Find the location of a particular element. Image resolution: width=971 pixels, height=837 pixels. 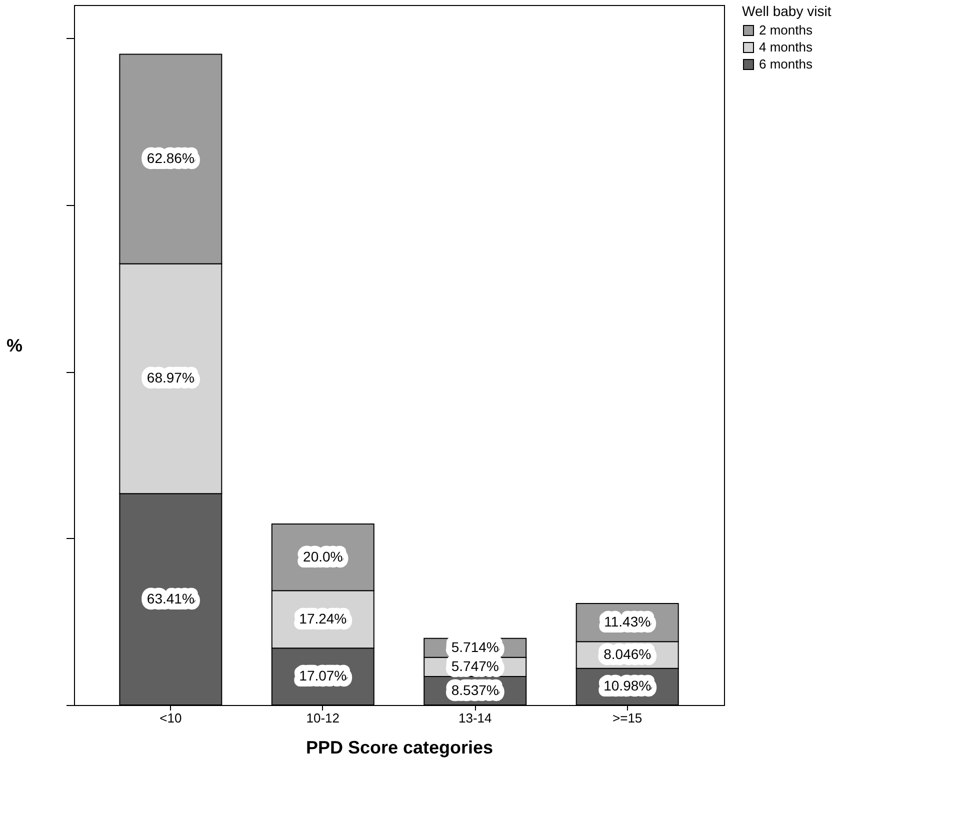

y-axis-title: % is located at coordinates (14, 346).